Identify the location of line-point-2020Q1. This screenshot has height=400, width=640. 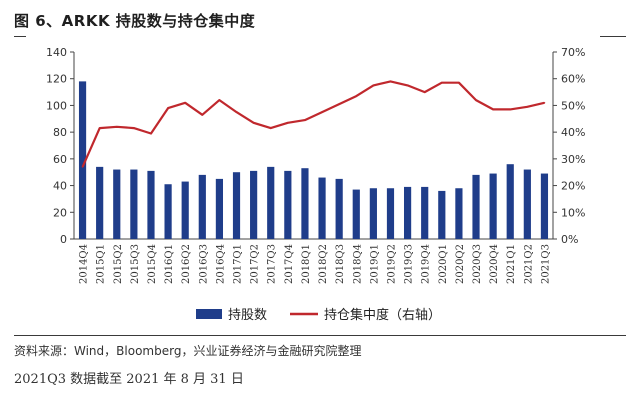
(442, 82).